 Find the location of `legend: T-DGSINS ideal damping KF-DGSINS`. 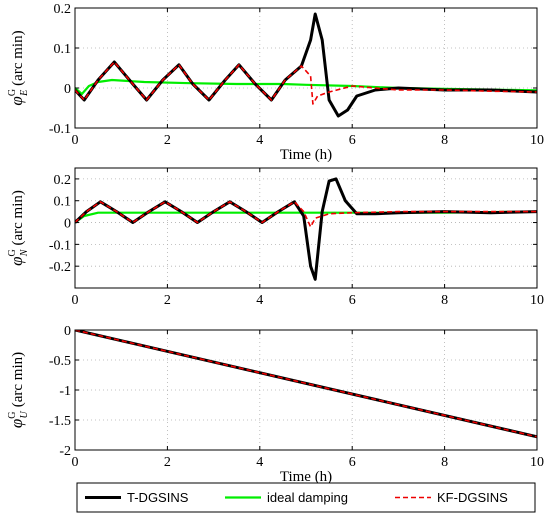

legend: T-DGSINS ideal damping KF-DGSINS is located at coordinates (306, 497).